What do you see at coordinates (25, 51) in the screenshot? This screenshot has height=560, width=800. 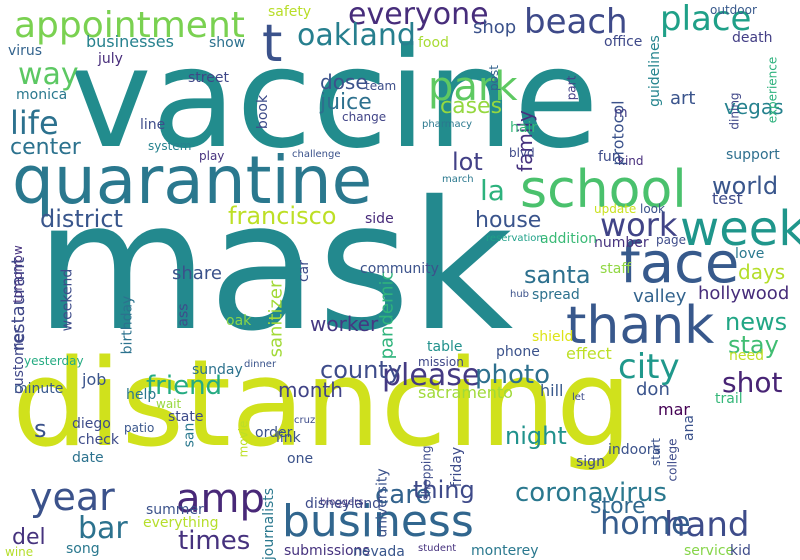 I see `word-virus: virus` at bounding box center [25, 51].